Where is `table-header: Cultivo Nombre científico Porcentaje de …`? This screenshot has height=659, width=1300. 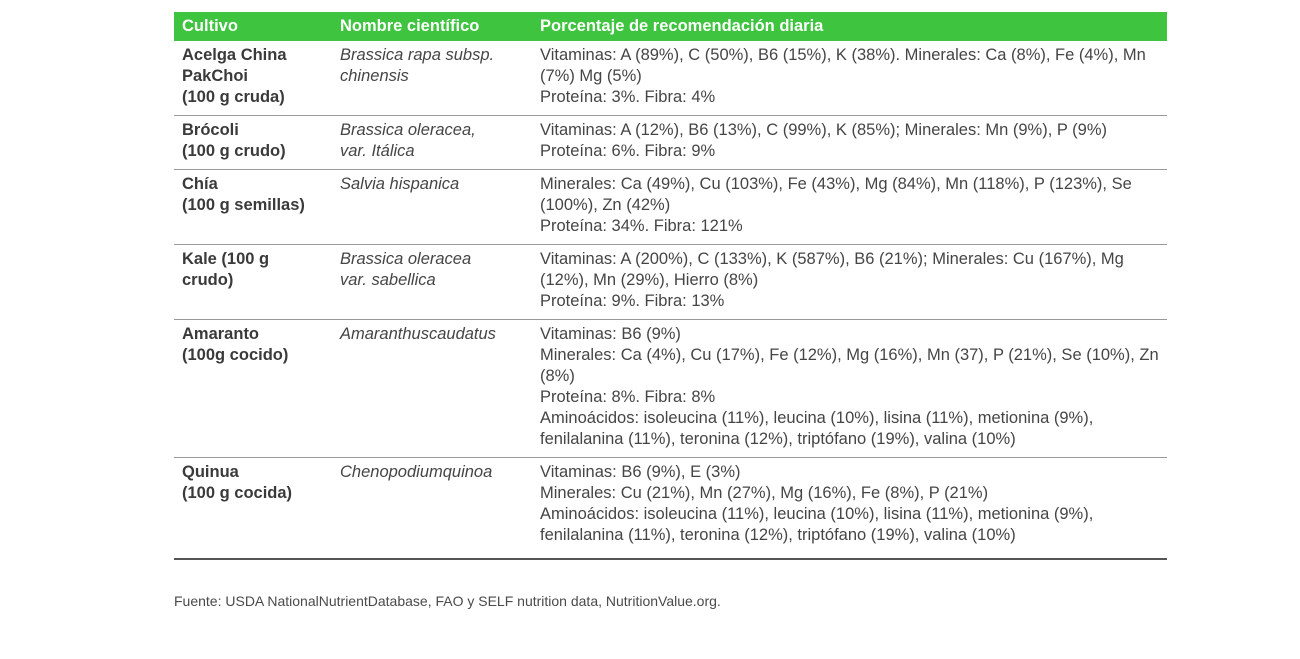 table-header: Cultivo Nombre científico Porcentaje de … is located at coordinates (670, 26).